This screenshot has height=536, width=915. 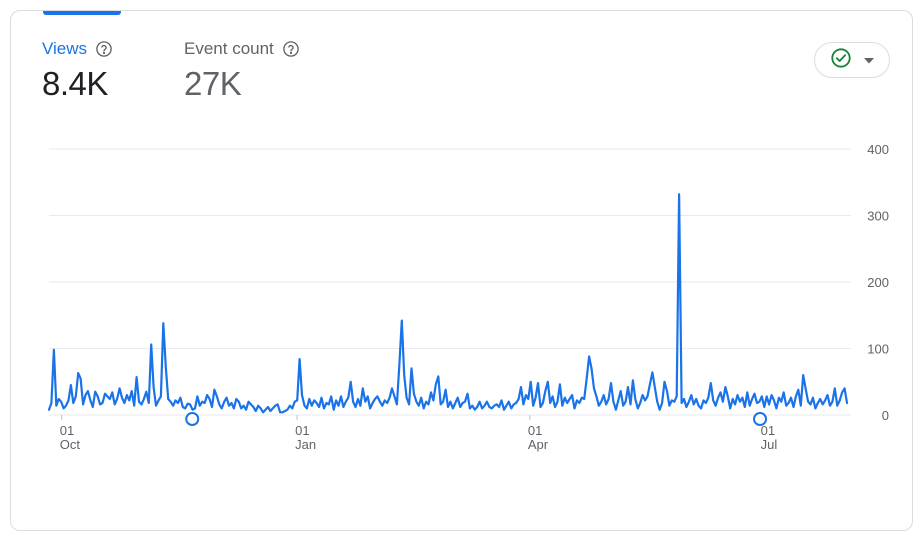 What do you see at coordinates (878, 282) in the screenshot?
I see `y-tick-label: 200` at bounding box center [878, 282].